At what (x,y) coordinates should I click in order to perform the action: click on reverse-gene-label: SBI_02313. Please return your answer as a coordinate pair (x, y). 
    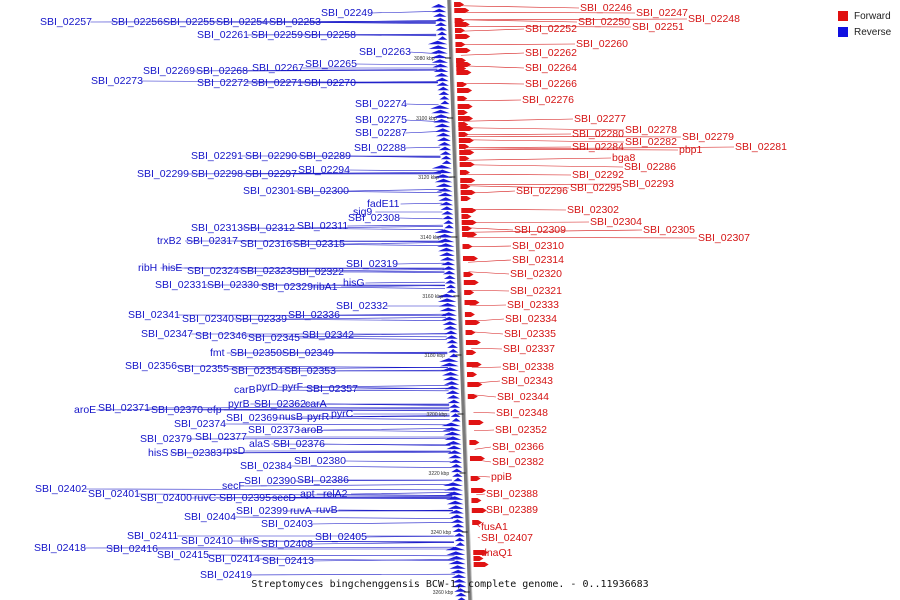
    Looking at the image, I should click on (217, 228).